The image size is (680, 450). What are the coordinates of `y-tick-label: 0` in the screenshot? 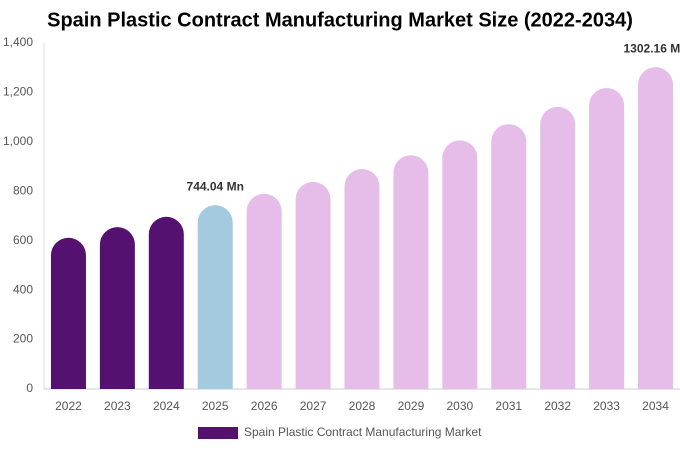 It's located at (29, 388).